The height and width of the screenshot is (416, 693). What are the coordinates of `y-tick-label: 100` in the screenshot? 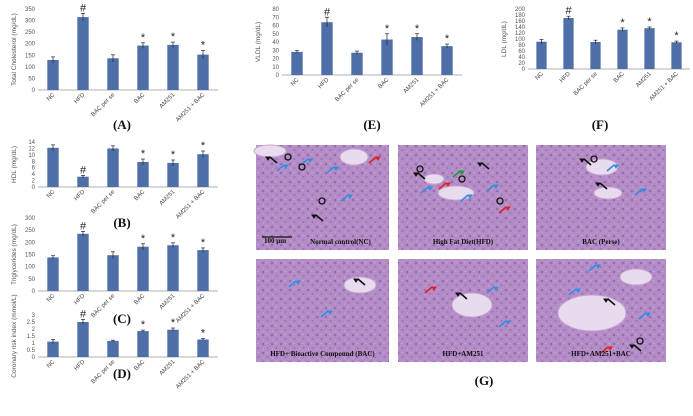 It's located at (30, 68).